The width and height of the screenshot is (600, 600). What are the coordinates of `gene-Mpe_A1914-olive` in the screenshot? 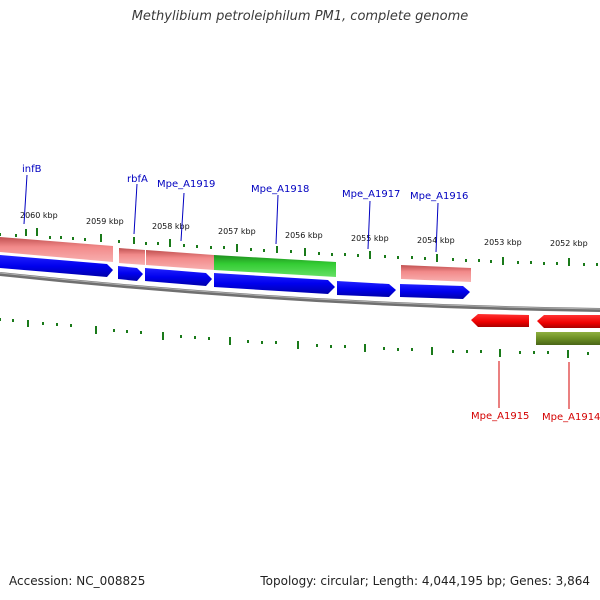 It's located at (568, 338).